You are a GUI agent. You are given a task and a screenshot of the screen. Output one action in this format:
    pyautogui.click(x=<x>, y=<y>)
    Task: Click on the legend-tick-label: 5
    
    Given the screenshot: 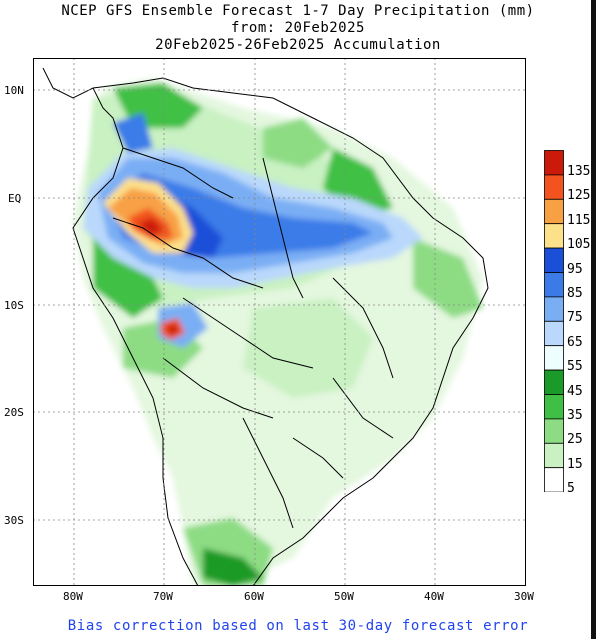 What is the action you would take?
    pyautogui.click(x=571, y=489)
    